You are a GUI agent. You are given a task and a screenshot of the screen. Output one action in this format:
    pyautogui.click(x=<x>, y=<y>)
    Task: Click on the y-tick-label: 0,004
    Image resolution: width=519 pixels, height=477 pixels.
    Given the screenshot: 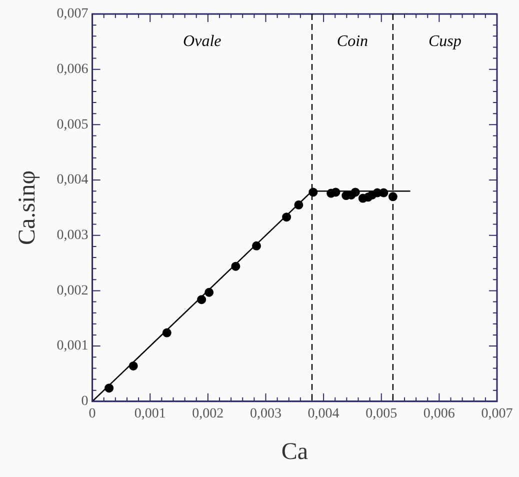 What is the action you would take?
    pyautogui.click(x=72, y=180)
    